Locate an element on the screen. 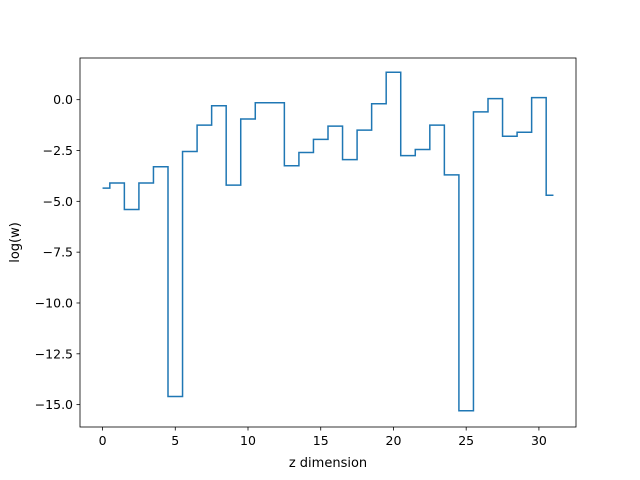 This screenshot has width=640, height=480. y-tick-label: −5.0 is located at coordinates (58, 201).